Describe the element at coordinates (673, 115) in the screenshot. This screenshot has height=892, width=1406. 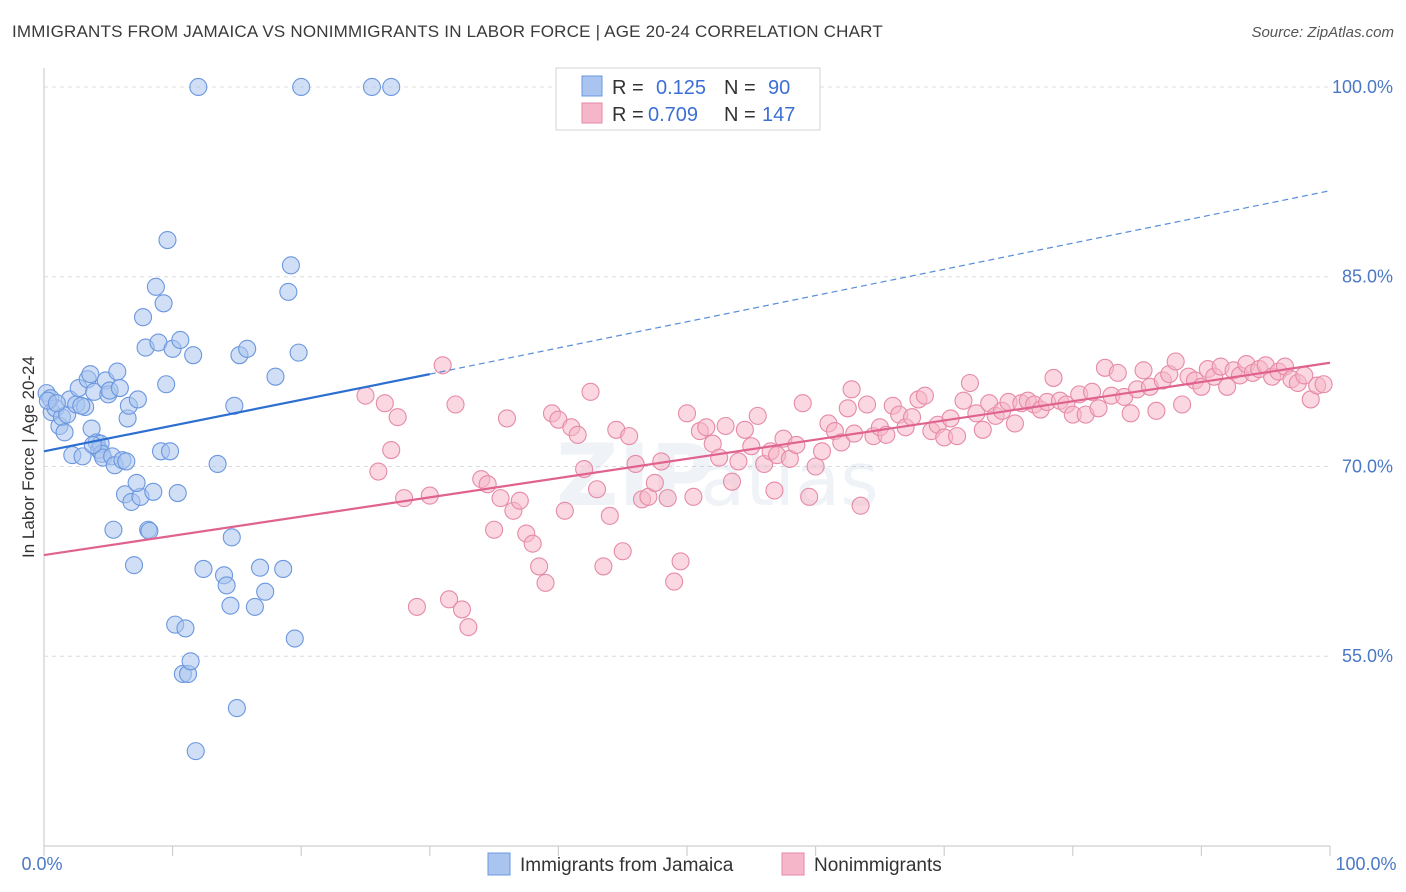
I see `legend-r-value-2: 0.709` at that location.